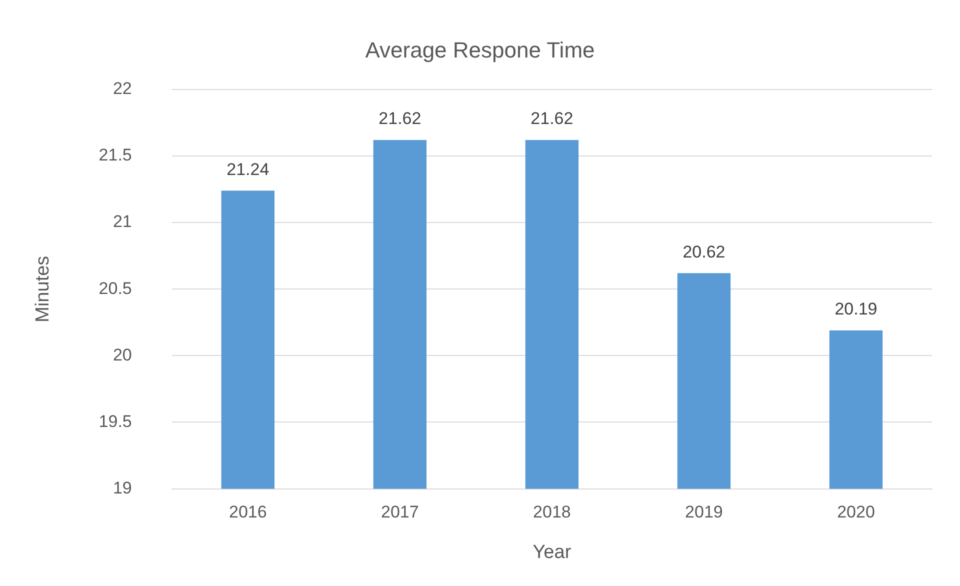 This screenshot has width=960, height=586. I want to click on y-tick-label: 20.5, so click(115, 288).